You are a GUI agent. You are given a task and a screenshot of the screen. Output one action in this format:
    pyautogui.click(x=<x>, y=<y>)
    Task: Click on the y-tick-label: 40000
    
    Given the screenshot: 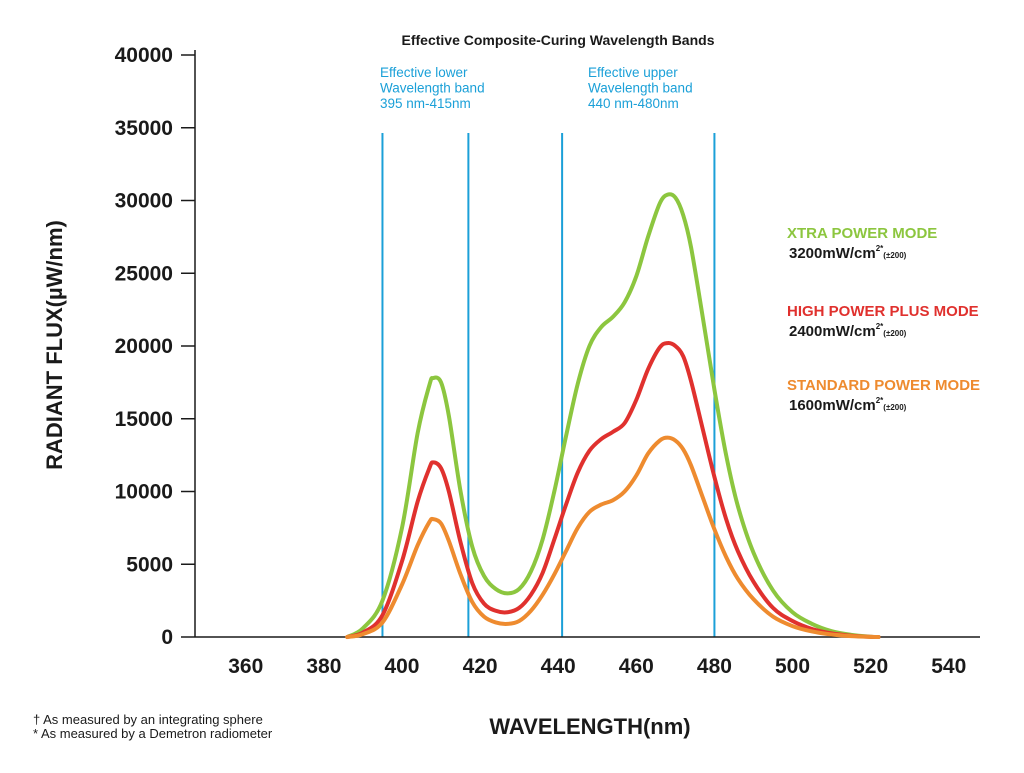 What is the action you would take?
    pyautogui.click(x=144, y=55)
    